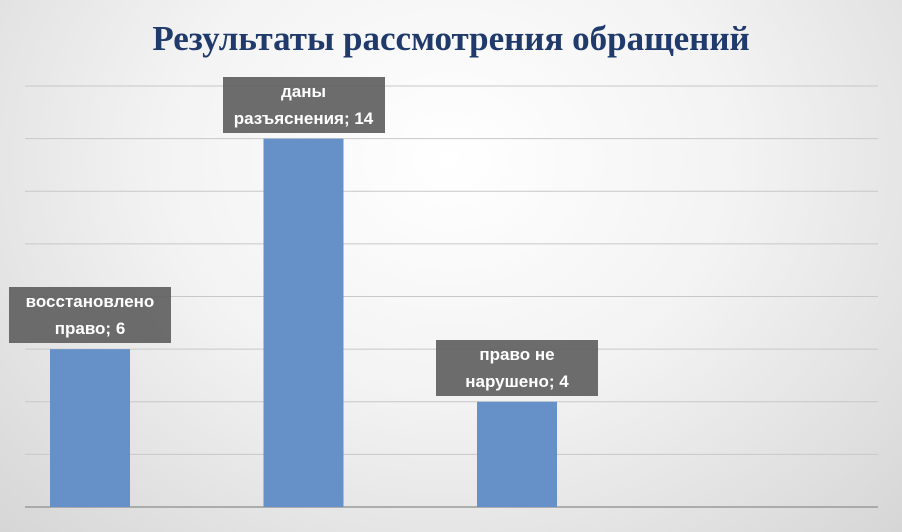 The width and height of the screenshot is (902, 532). Describe the element at coordinates (90, 315) in the screenshot. I see `data-label: восстановлено право; 6` at that location.